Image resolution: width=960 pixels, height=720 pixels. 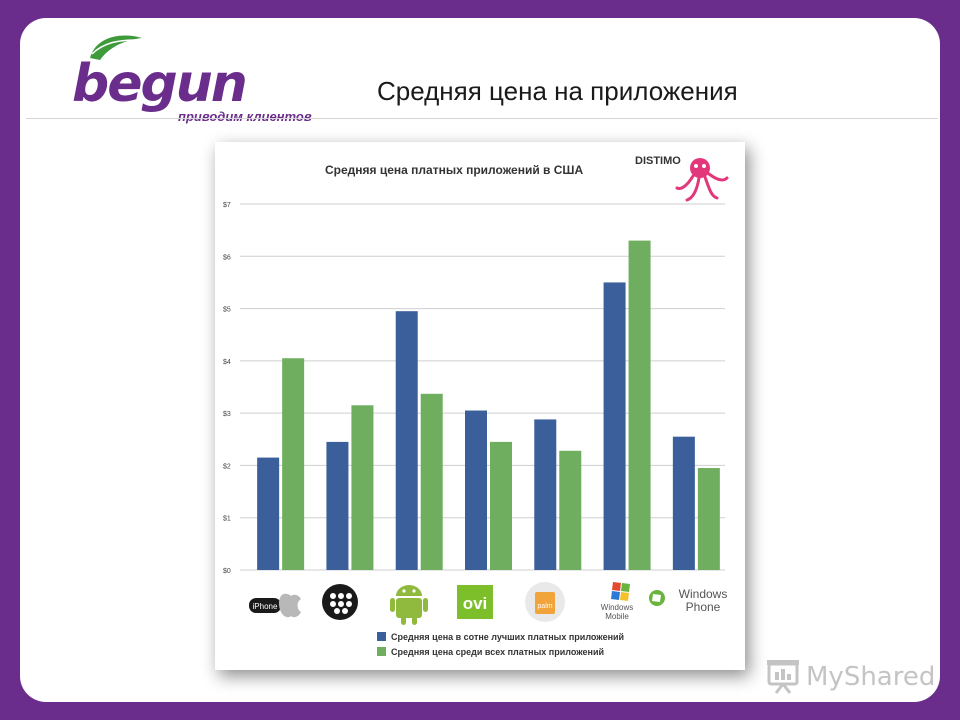 What do you see at coordinates (501, 505) in the screenshot?
I see `bar-all-ovi` at bounding box center [501, 505].